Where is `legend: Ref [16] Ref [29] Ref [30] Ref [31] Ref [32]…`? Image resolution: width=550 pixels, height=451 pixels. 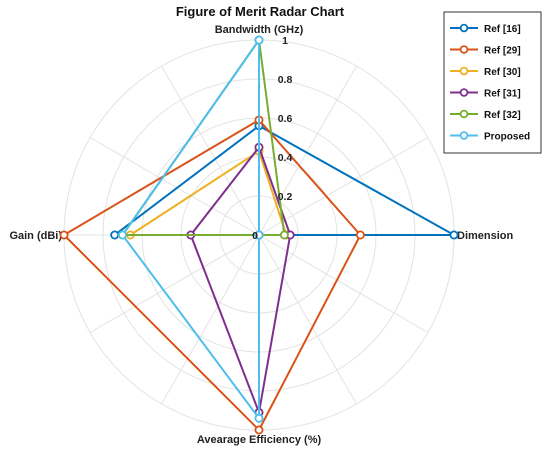
legend: Ref [16] Ref [29] Ref [30] Ref [31] Ref [32]… is located at coordinates (492, 82).